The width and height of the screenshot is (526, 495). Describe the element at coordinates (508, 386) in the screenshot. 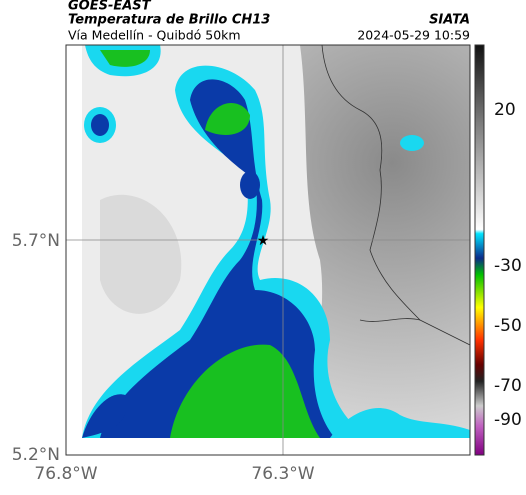

I see `colorbar-label: -70` at that location.